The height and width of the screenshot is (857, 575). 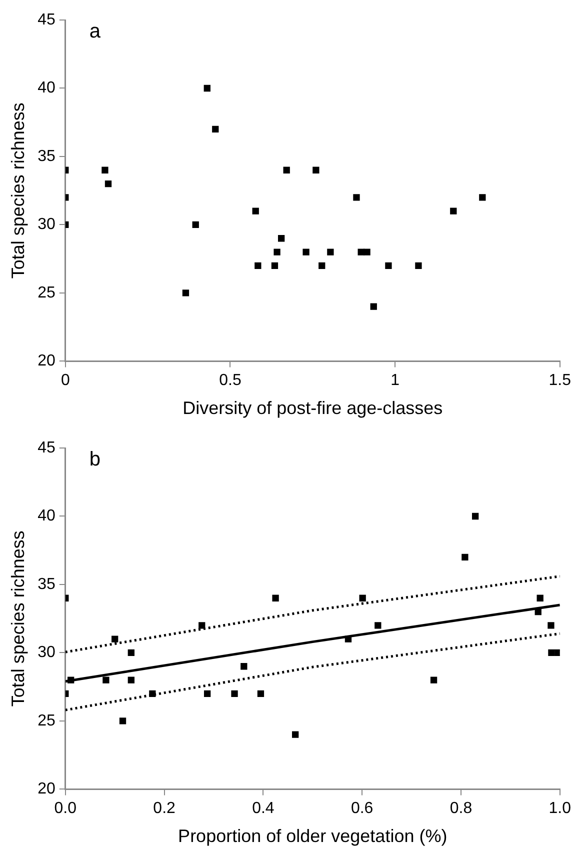 I want to click on x-tick-label: 0.8, so click(x=461, y=809).